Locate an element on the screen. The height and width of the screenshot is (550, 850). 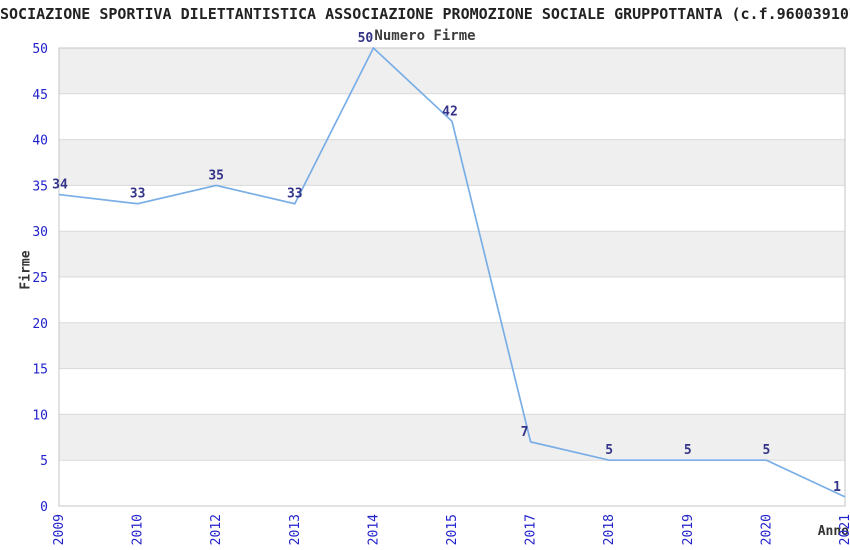
x-axis-title: Anno is located at coordinates (833, 531).